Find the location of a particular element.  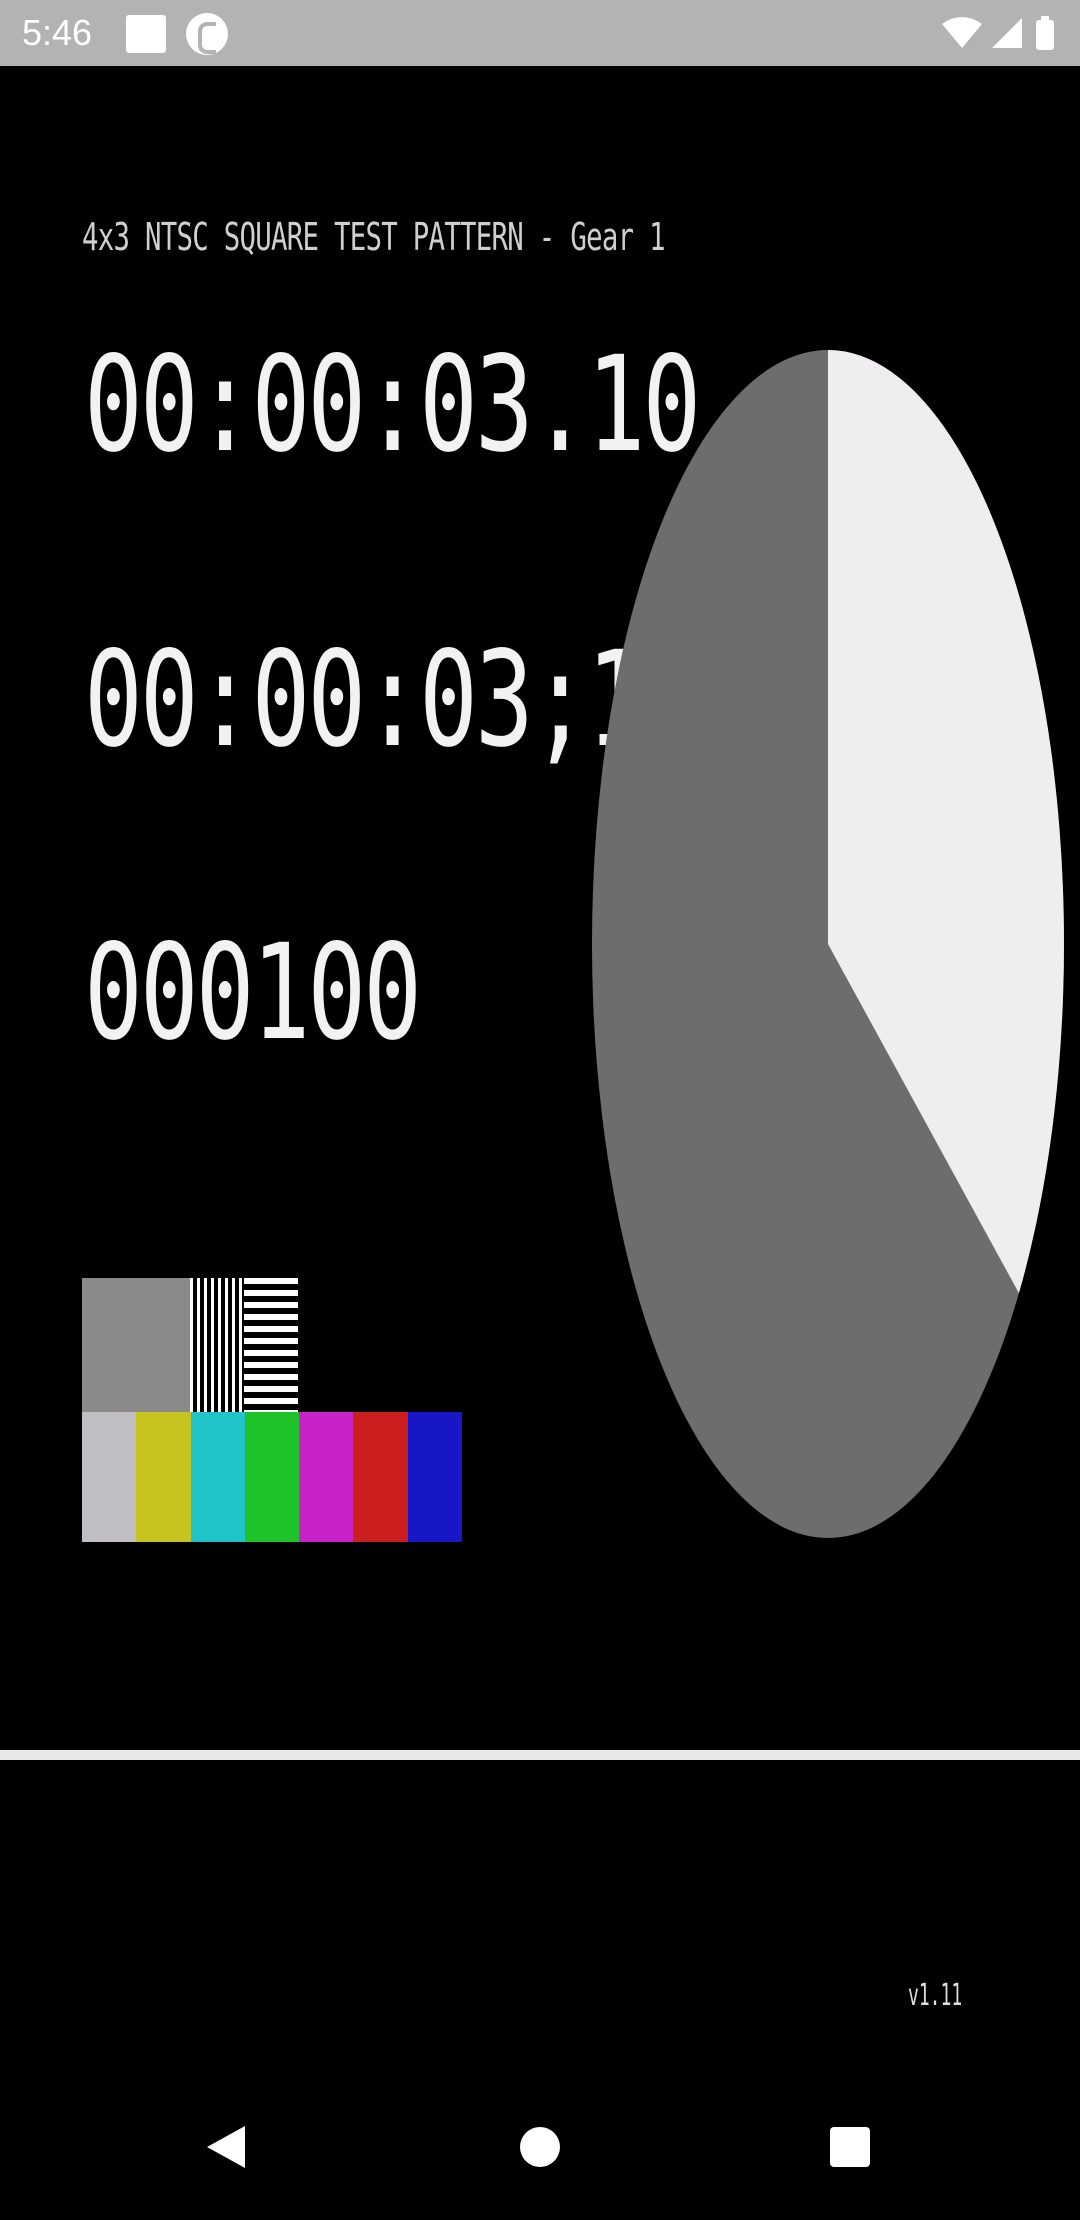

pie-slice is located at coordinates (946, 822).